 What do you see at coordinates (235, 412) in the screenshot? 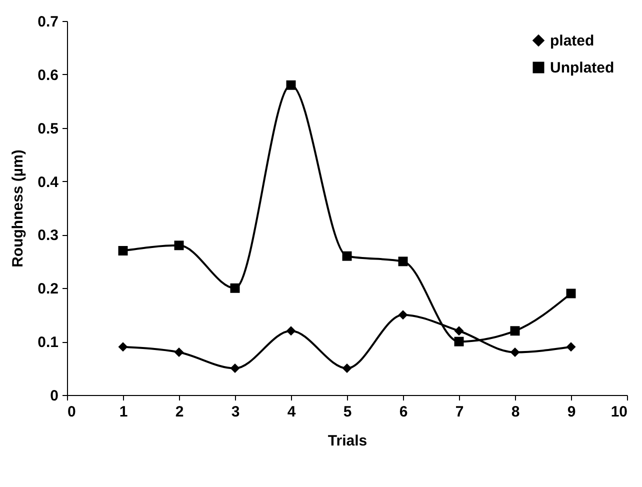
I see `x-tick-label: 3` at bounding box center [235, 412].